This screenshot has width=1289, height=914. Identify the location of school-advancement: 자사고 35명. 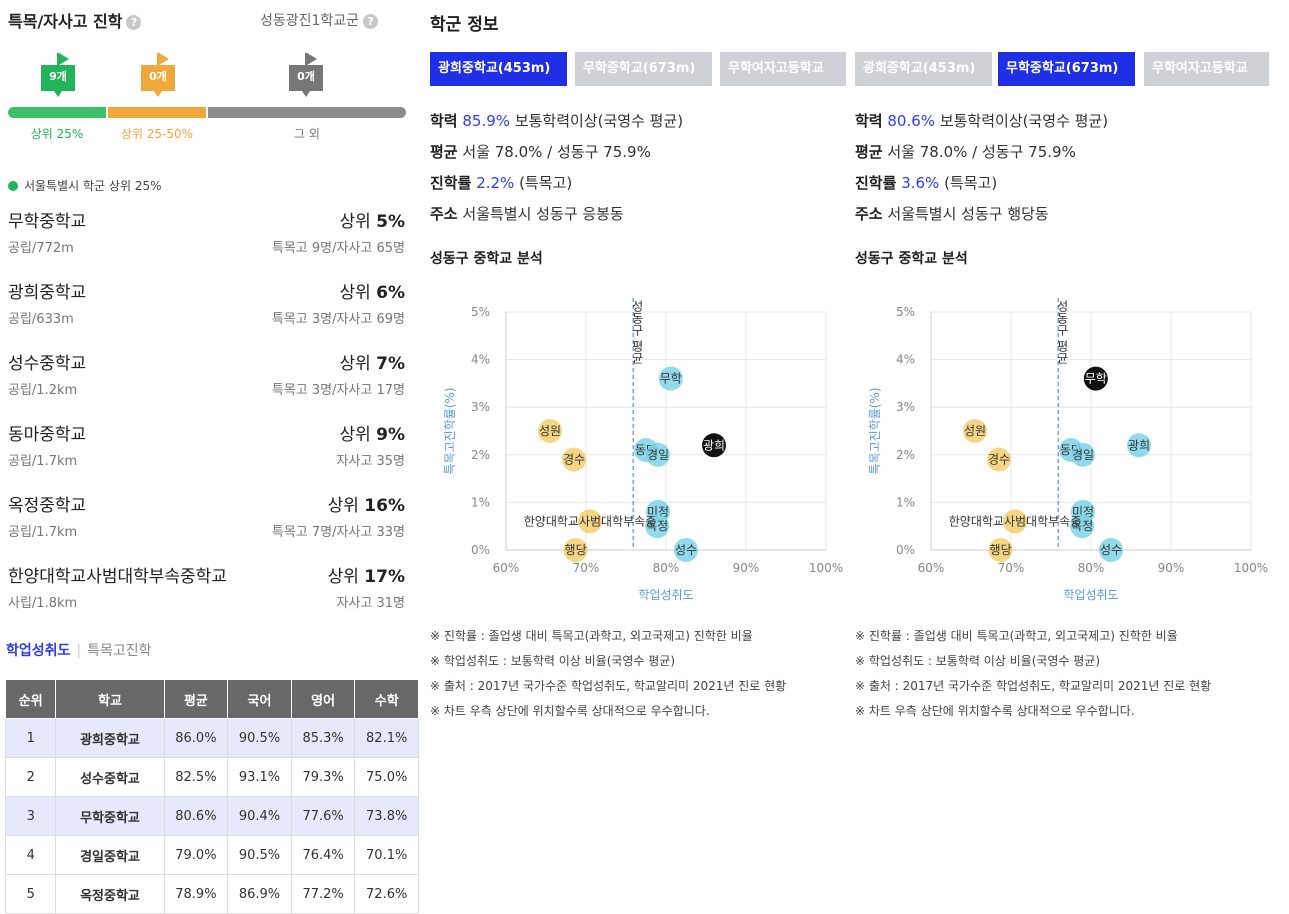
(370, 461).